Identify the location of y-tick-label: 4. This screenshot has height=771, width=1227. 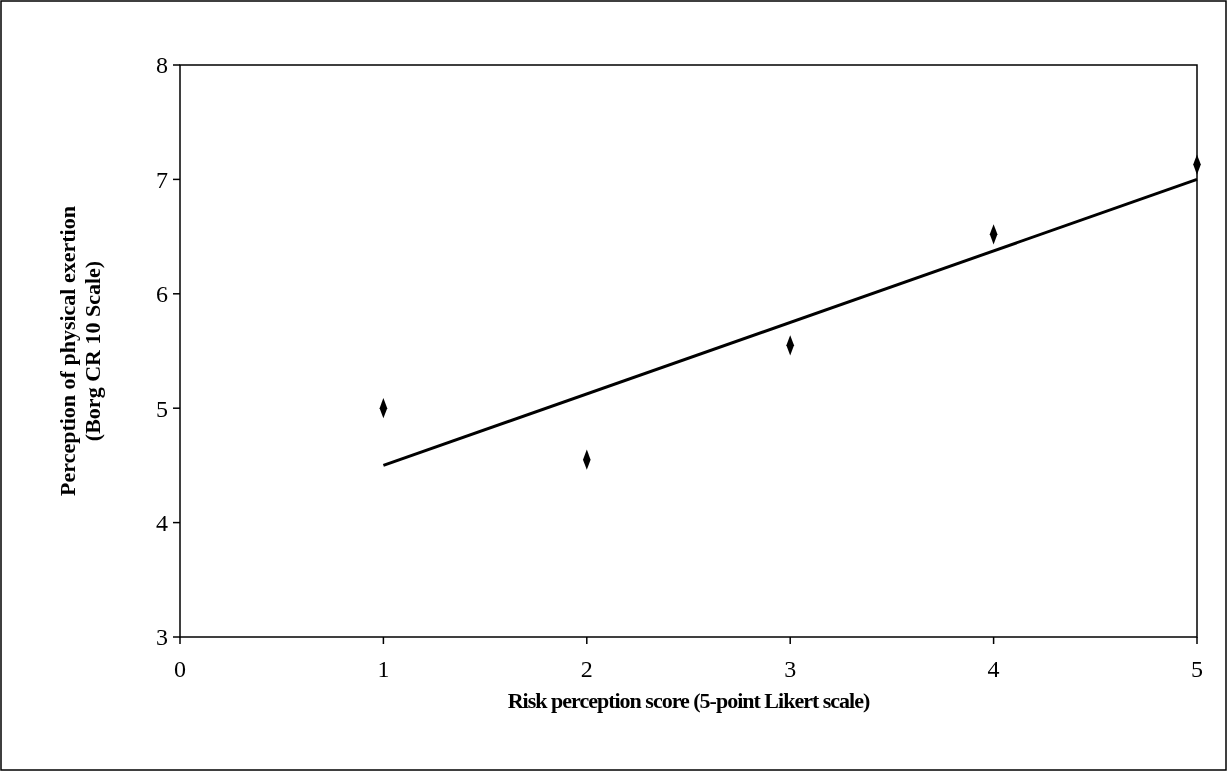
(162, 523).